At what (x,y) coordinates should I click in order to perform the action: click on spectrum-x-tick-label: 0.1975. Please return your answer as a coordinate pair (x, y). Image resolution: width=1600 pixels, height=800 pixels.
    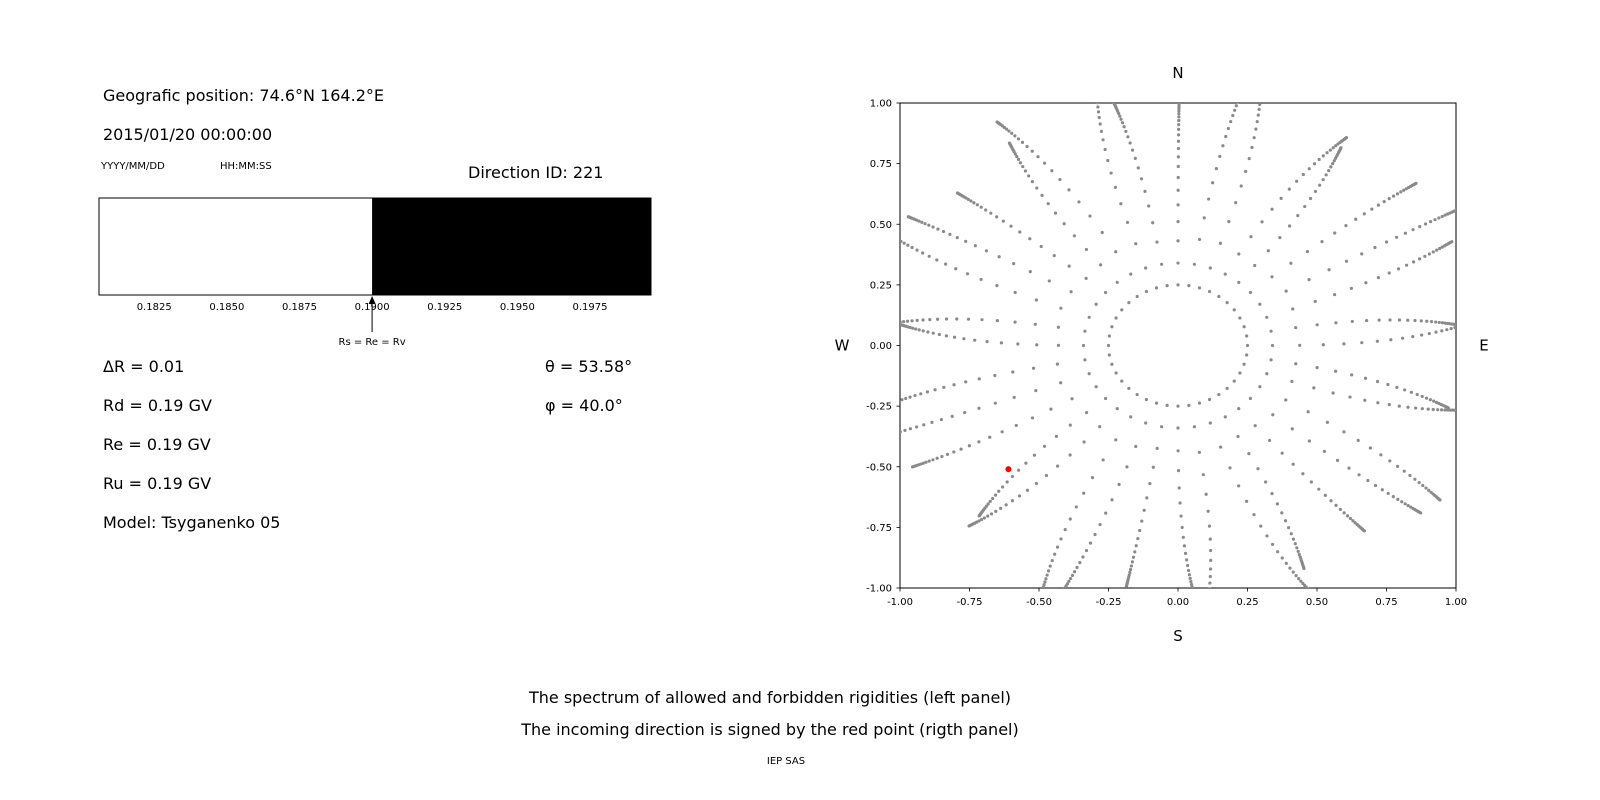
    Looking at the image, I should click on (589, 307).